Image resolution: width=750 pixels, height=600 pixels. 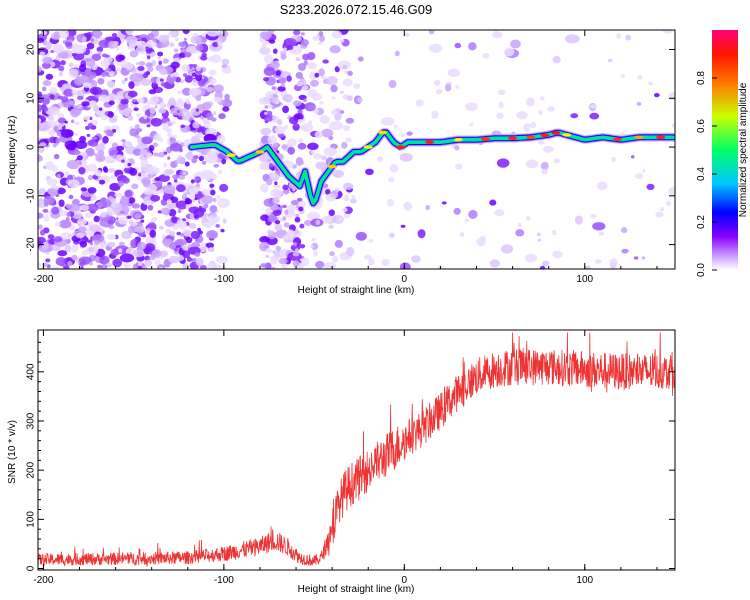 I want to click on chart-title: S233.2026.072.15.46.G09, so click(x=356, y=9).